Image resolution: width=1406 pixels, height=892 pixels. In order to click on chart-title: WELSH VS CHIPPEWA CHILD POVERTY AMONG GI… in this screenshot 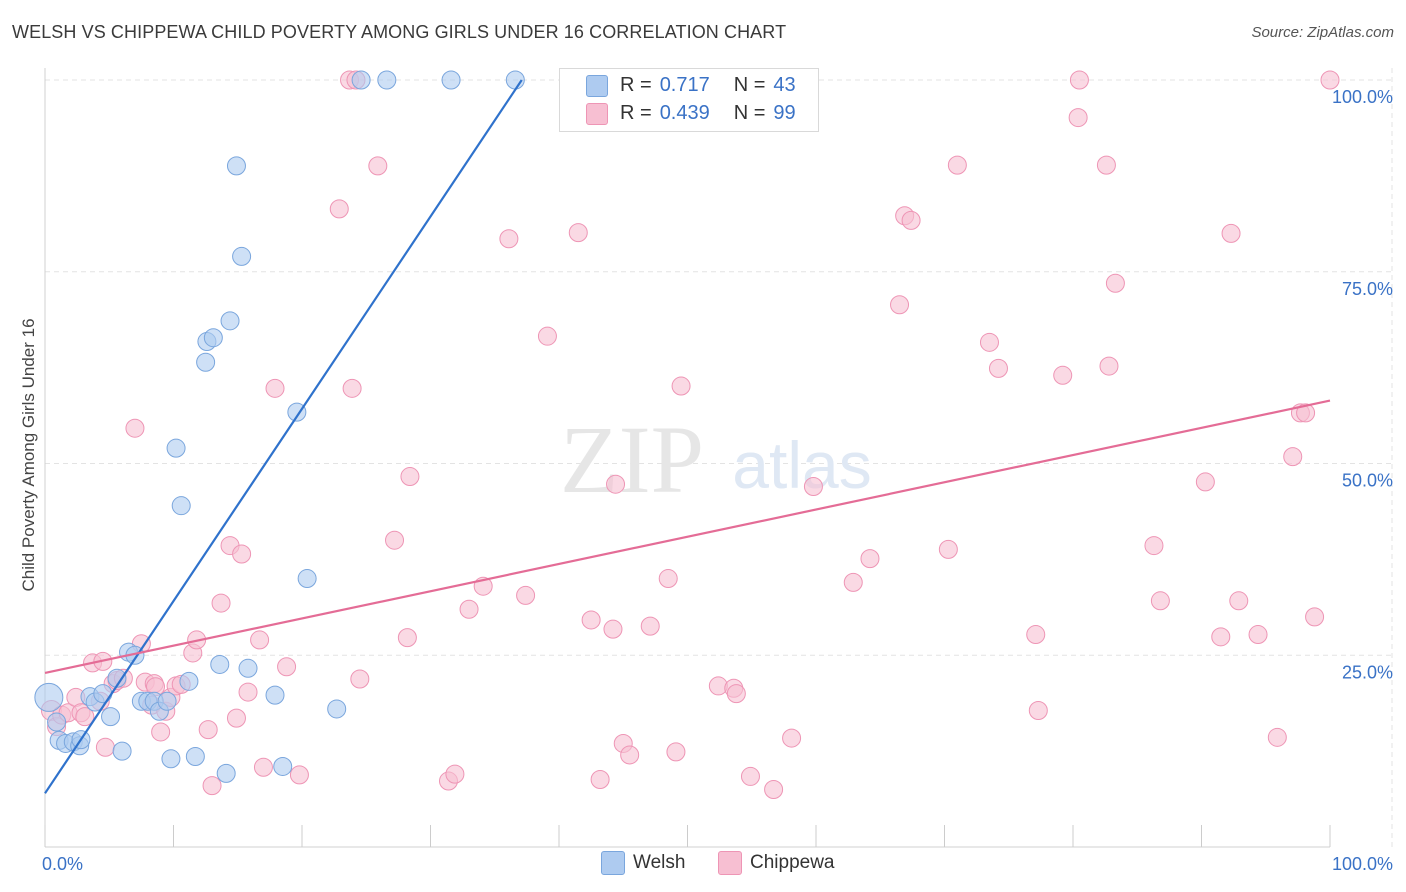, I will do `click(399, 32)`.